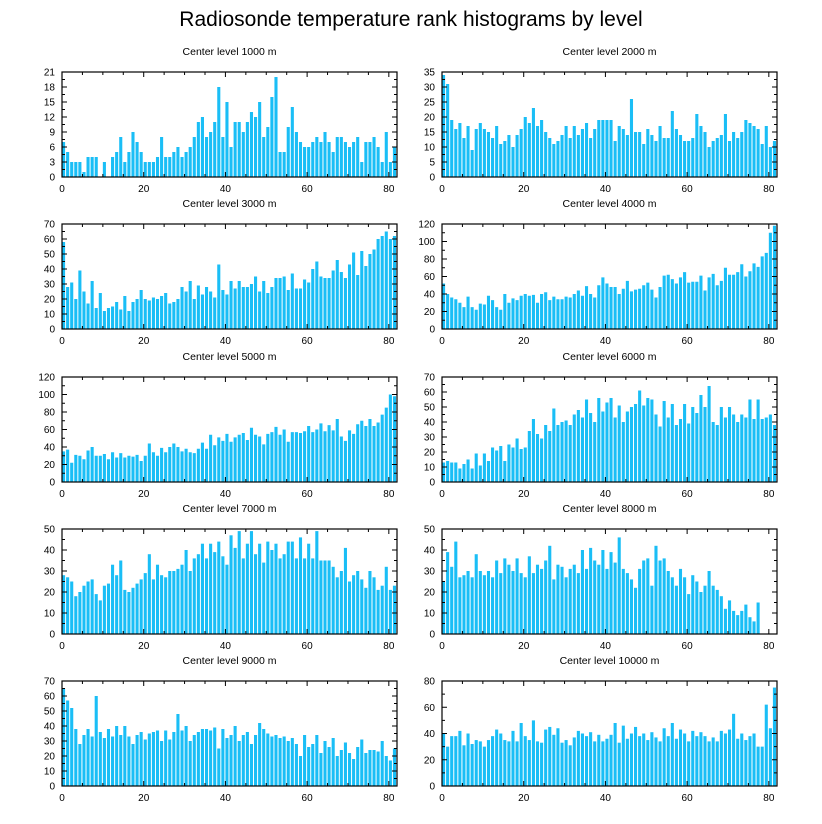  I want to click on x-tick-label: 0, so click(62, 189).